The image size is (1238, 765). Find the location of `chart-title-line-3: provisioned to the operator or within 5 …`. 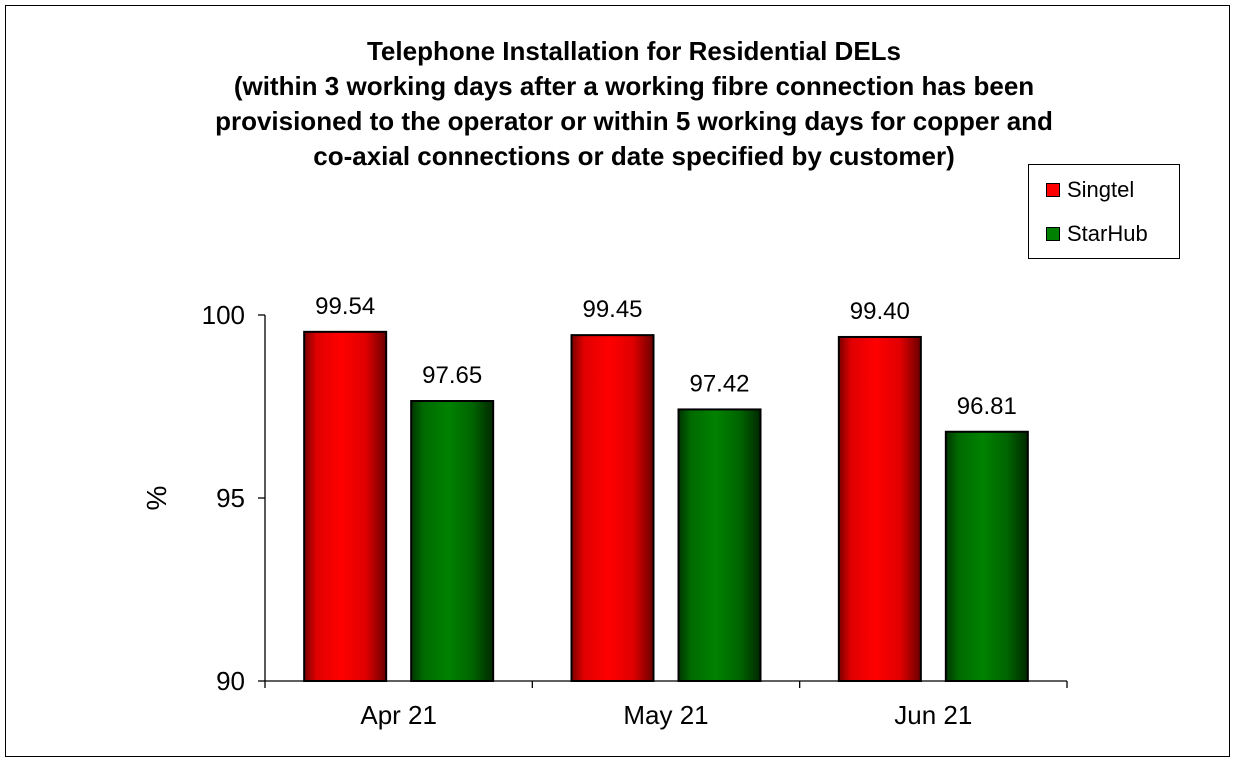

chart-title-line-3: provisioned to the operator or within 5 … is located at coordinates (634, 121).